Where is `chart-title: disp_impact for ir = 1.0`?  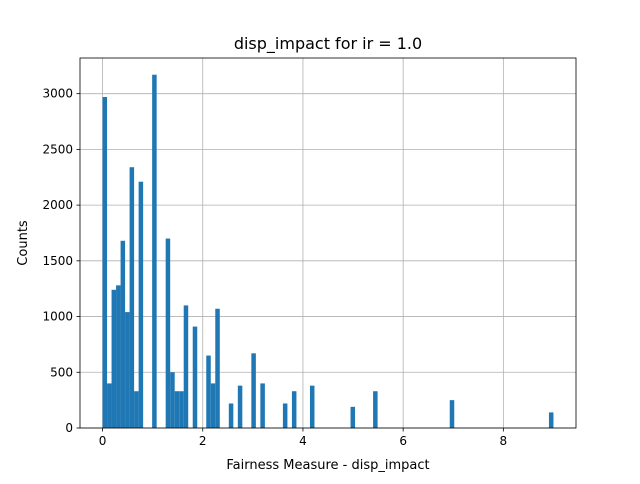 chart-title: disp_impact for ir = 1.0 is located at coordinates (328, 44).